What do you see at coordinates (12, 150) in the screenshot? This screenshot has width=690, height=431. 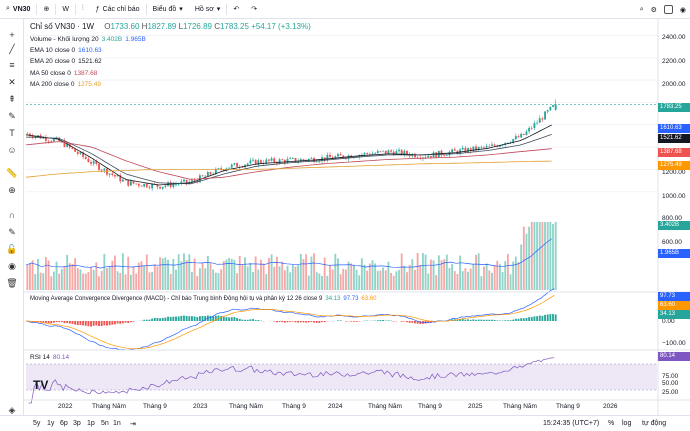 I see `emoji-icon: ☺` at bounding box center [12, 150].